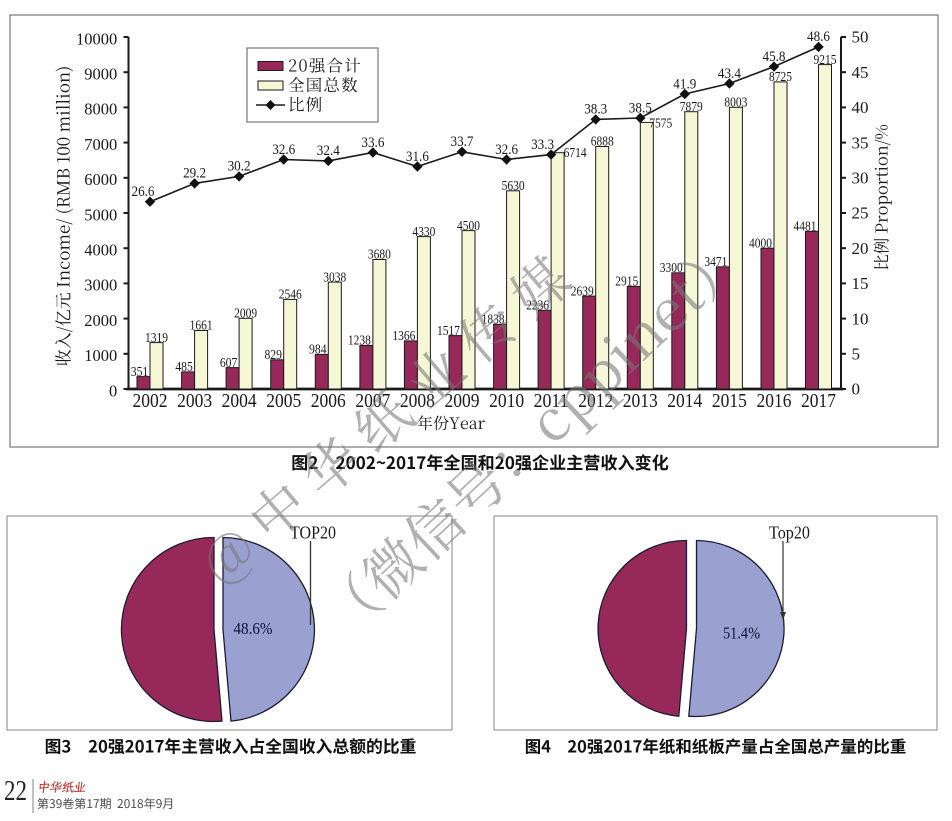 This screenshot has height=821, width=952. What do you see at coordinates (403, 336) in the screenshot?
I see `svg-text: 1366` at bounding box center [403, 336].